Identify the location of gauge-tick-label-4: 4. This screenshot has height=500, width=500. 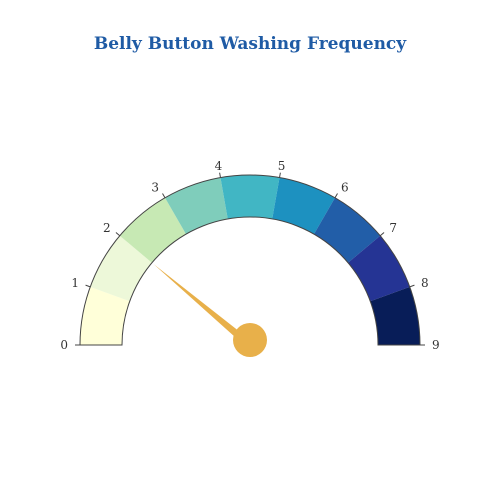
(219, 166).